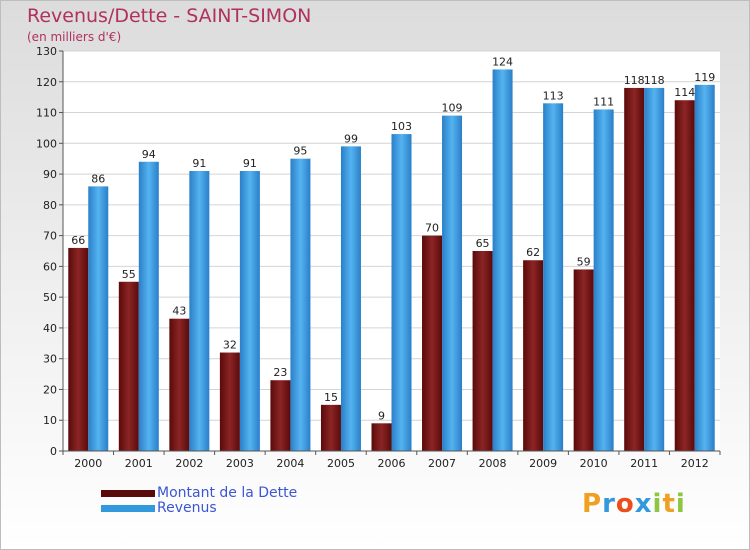 This screenshot has width=750, height=550. I want to click on y-tick-label: 90, so click(50, 174).